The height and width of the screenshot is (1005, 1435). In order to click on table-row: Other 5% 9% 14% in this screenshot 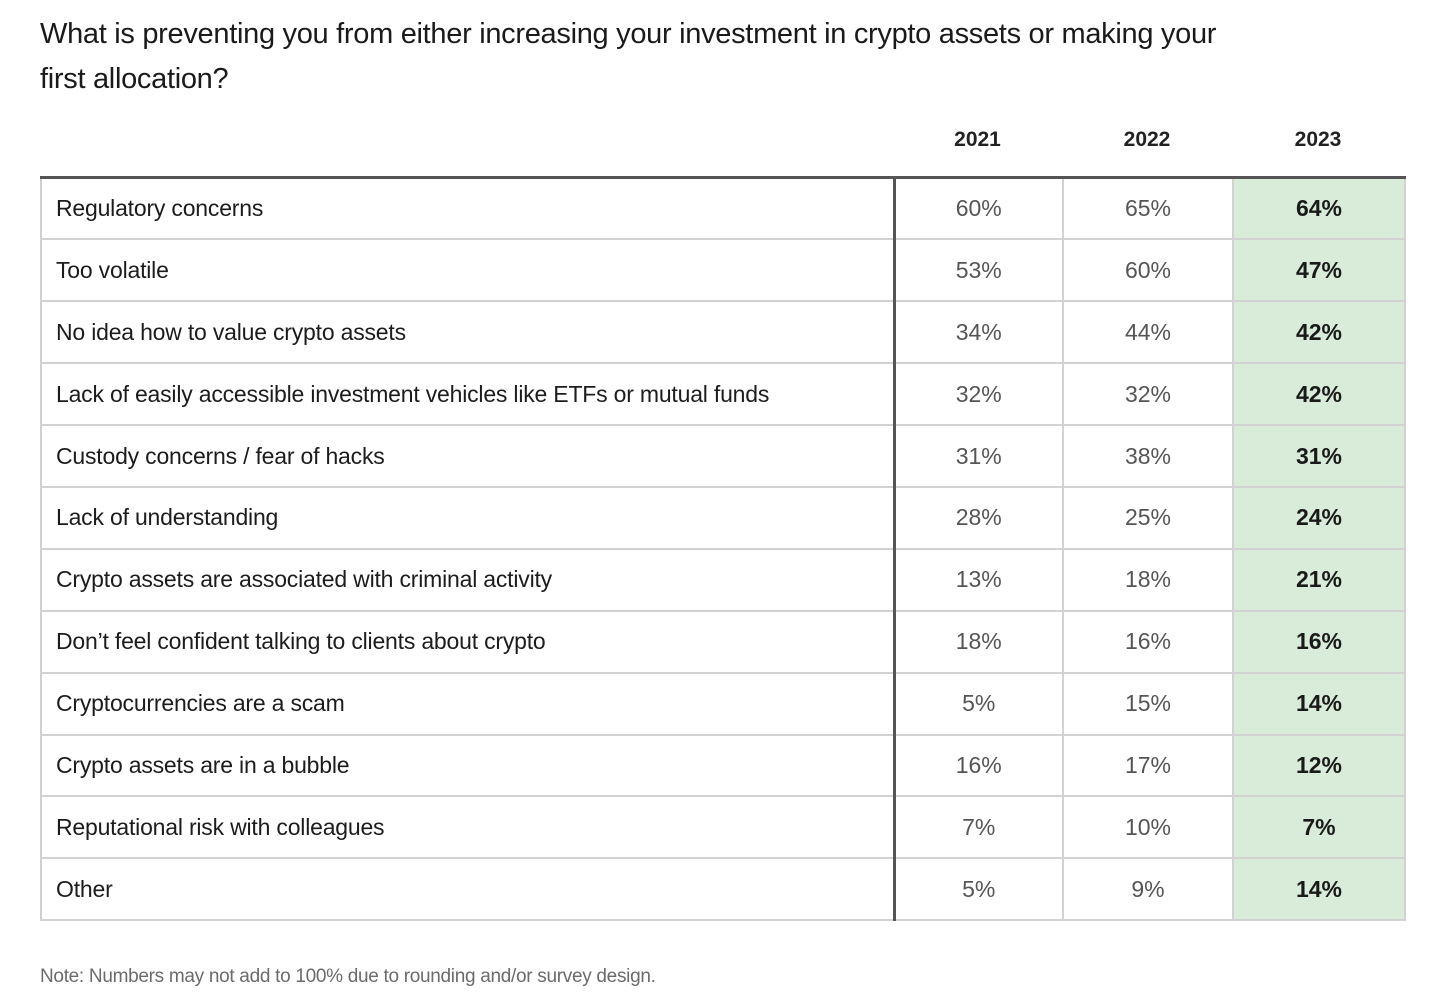, I will do `click(723, 890)`.